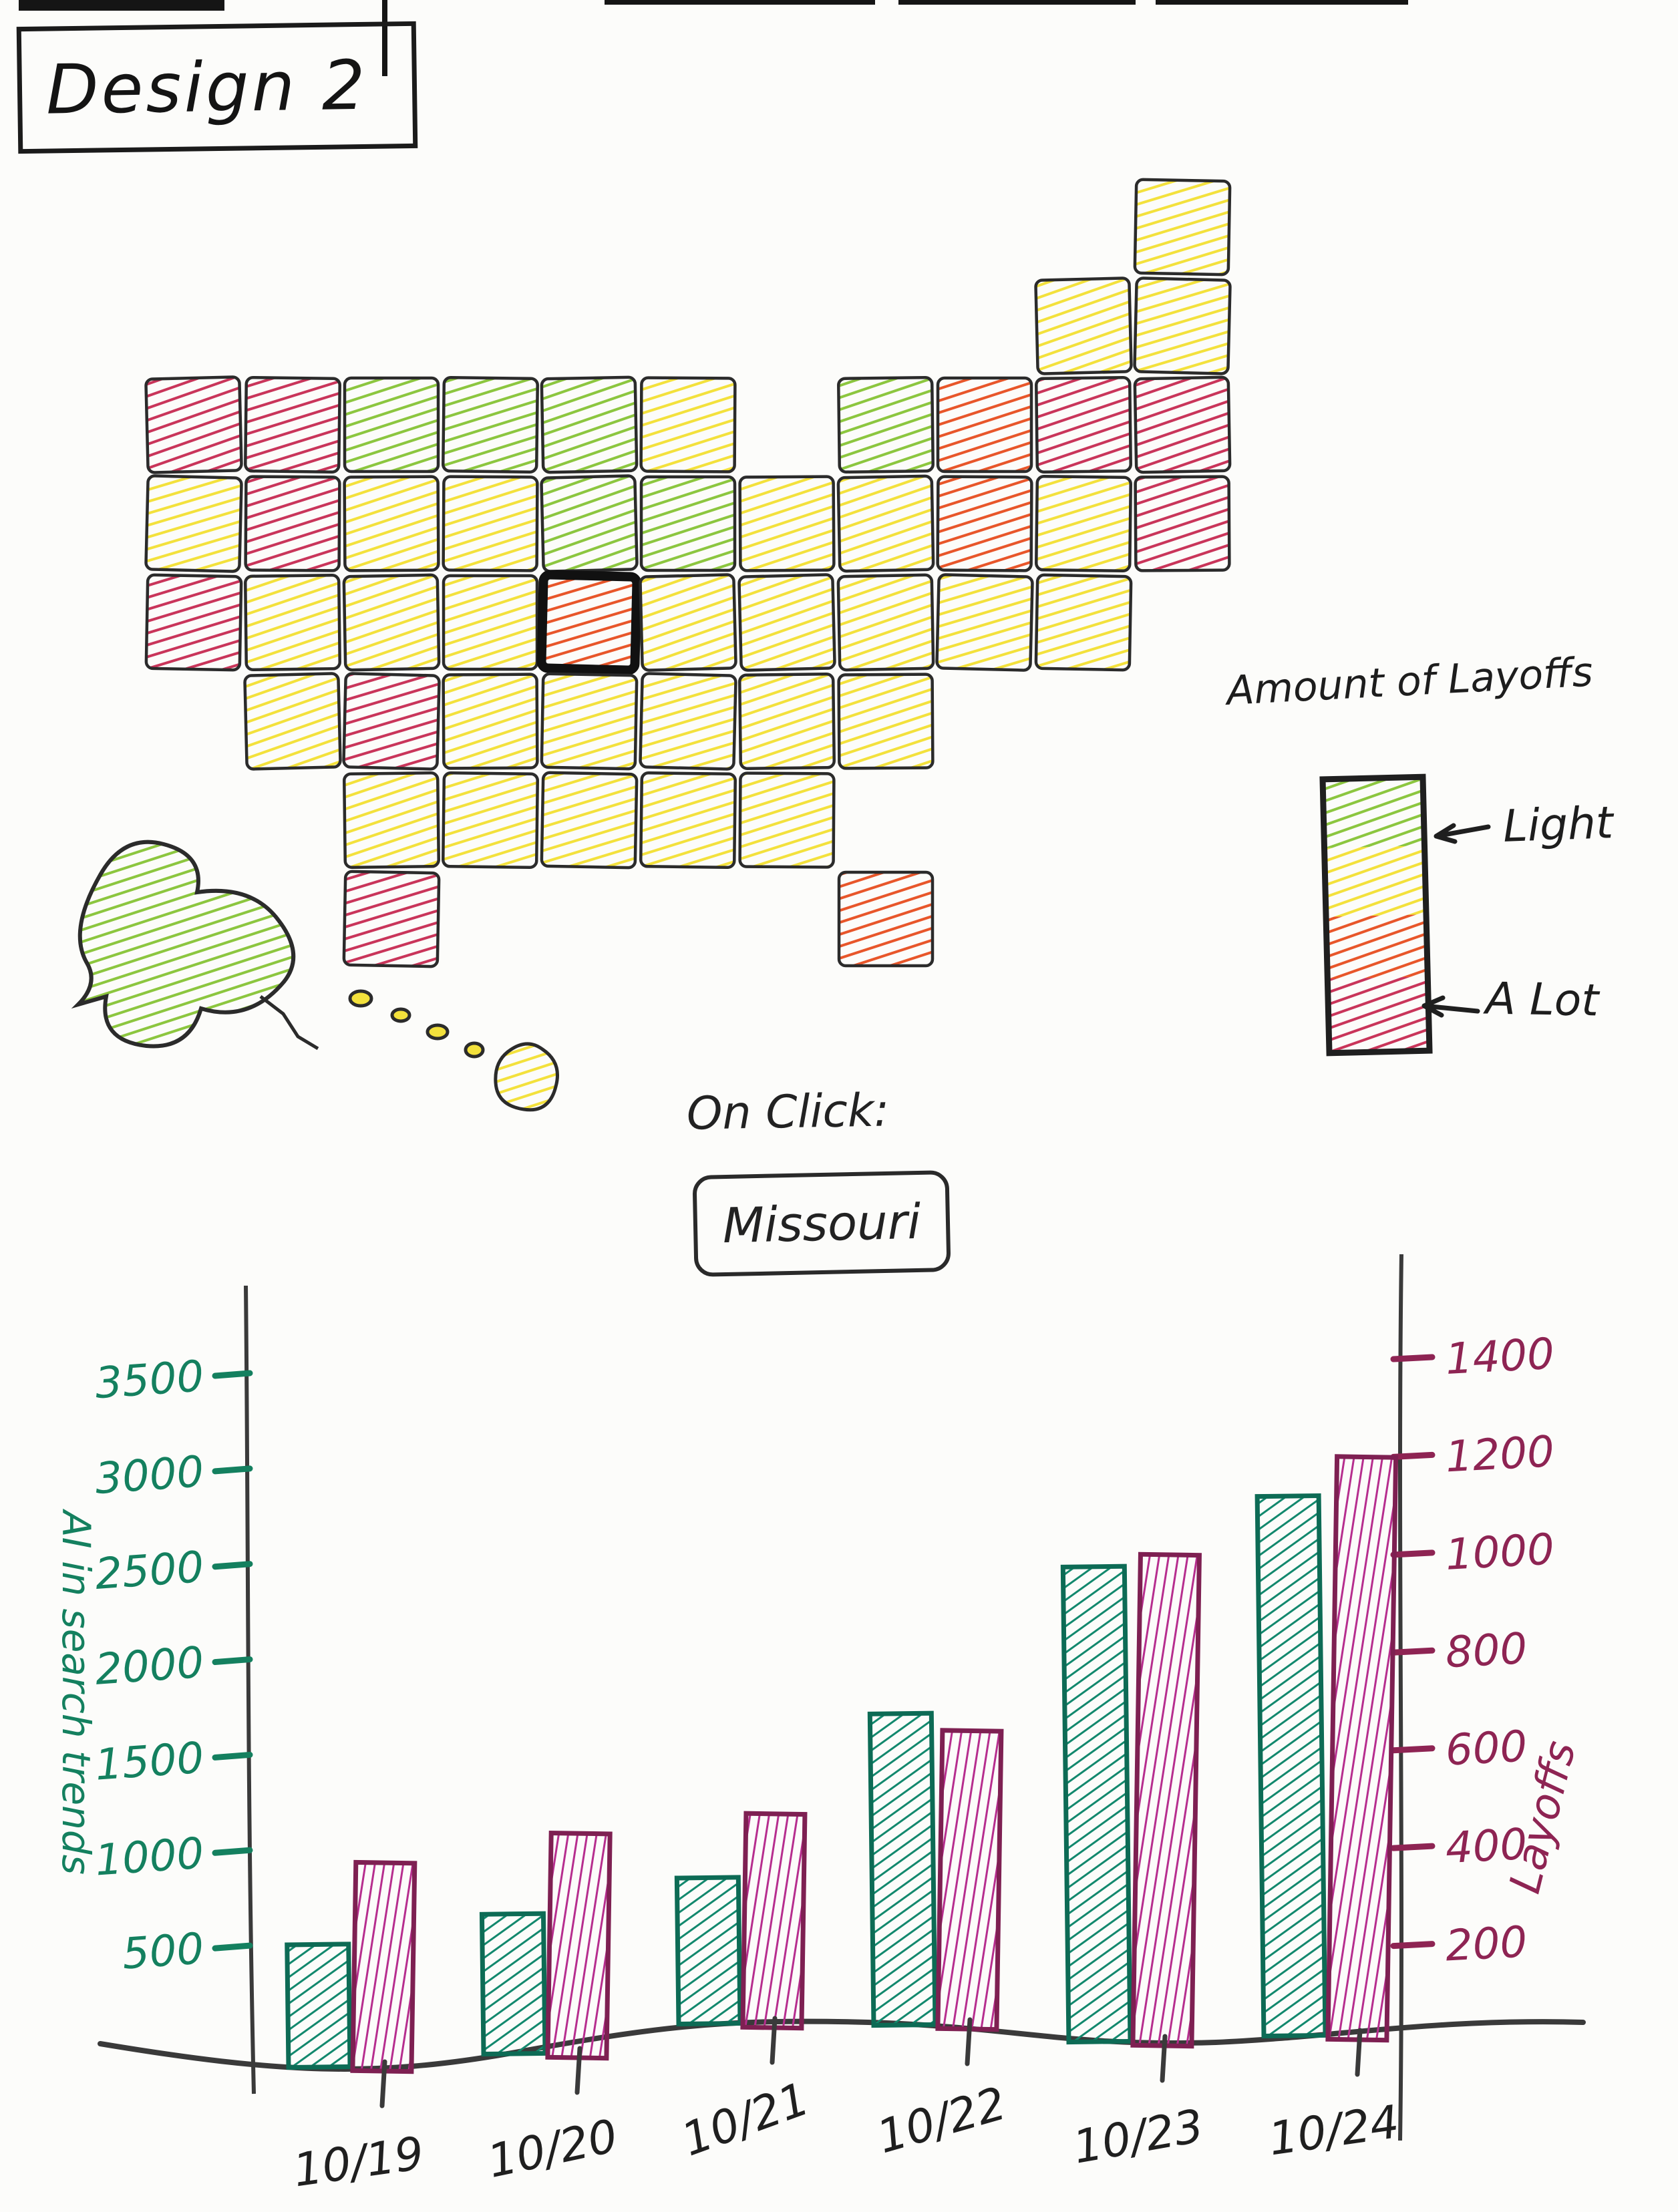 Image resolution: width=1678 pixels, height=2212 pixels. I want to click on bar-ai-trends-10/20, so click(513, 1984).